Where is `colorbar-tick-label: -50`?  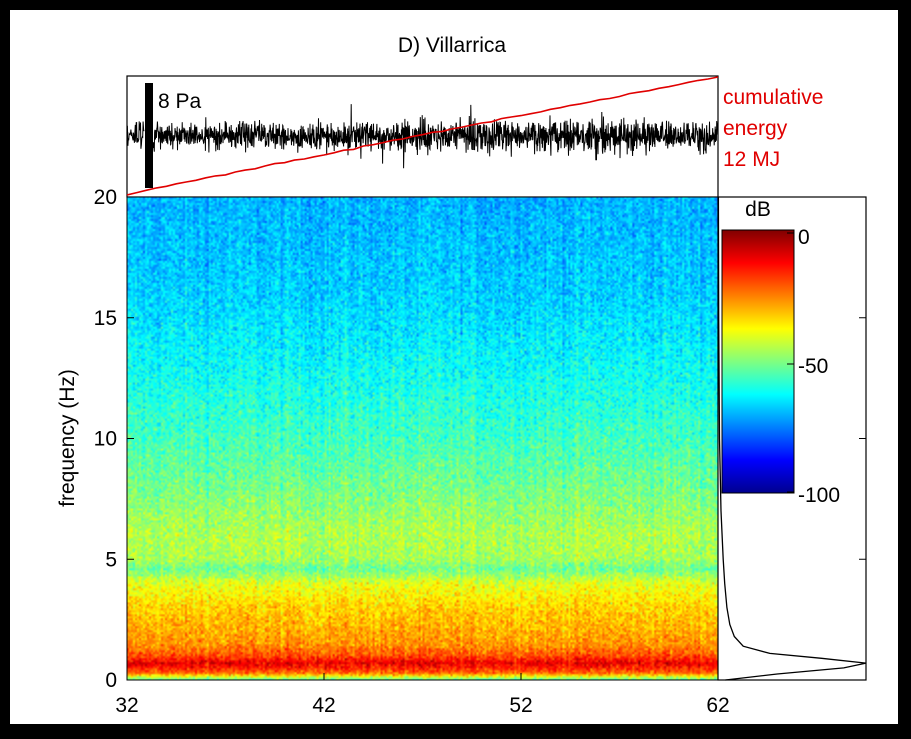
colorbar-tick-label: -50 is located at coordinates (813, 366).